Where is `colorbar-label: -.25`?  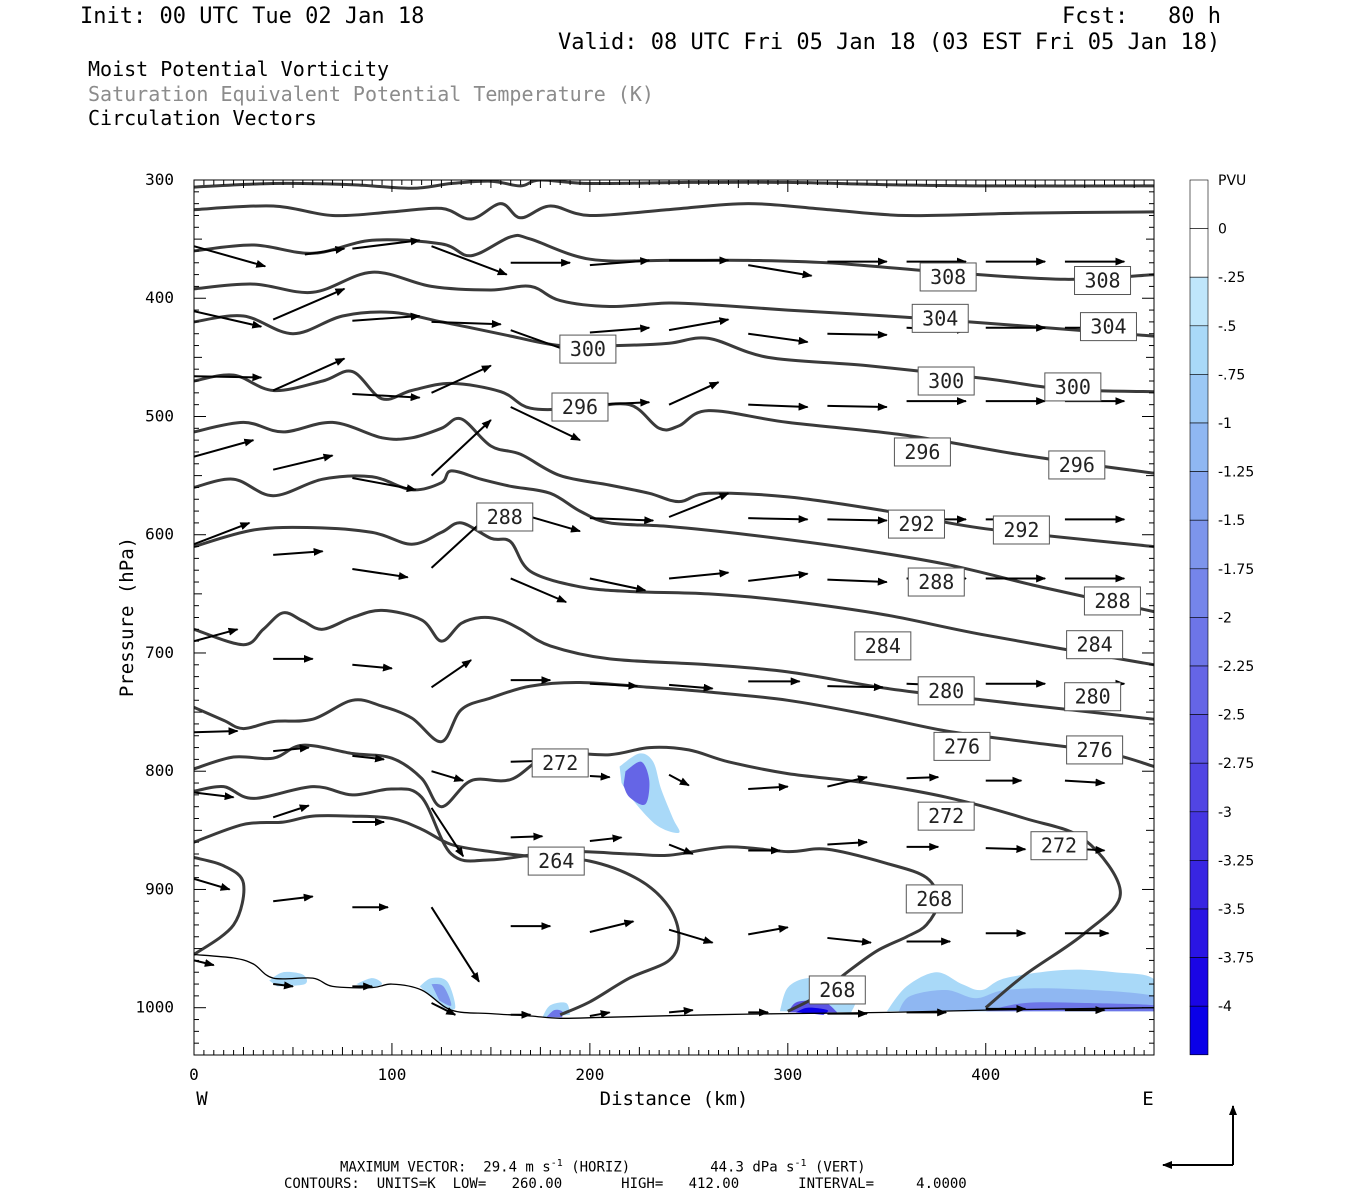
colorbar-label: -.25 is located at coordinates (1231, 278).